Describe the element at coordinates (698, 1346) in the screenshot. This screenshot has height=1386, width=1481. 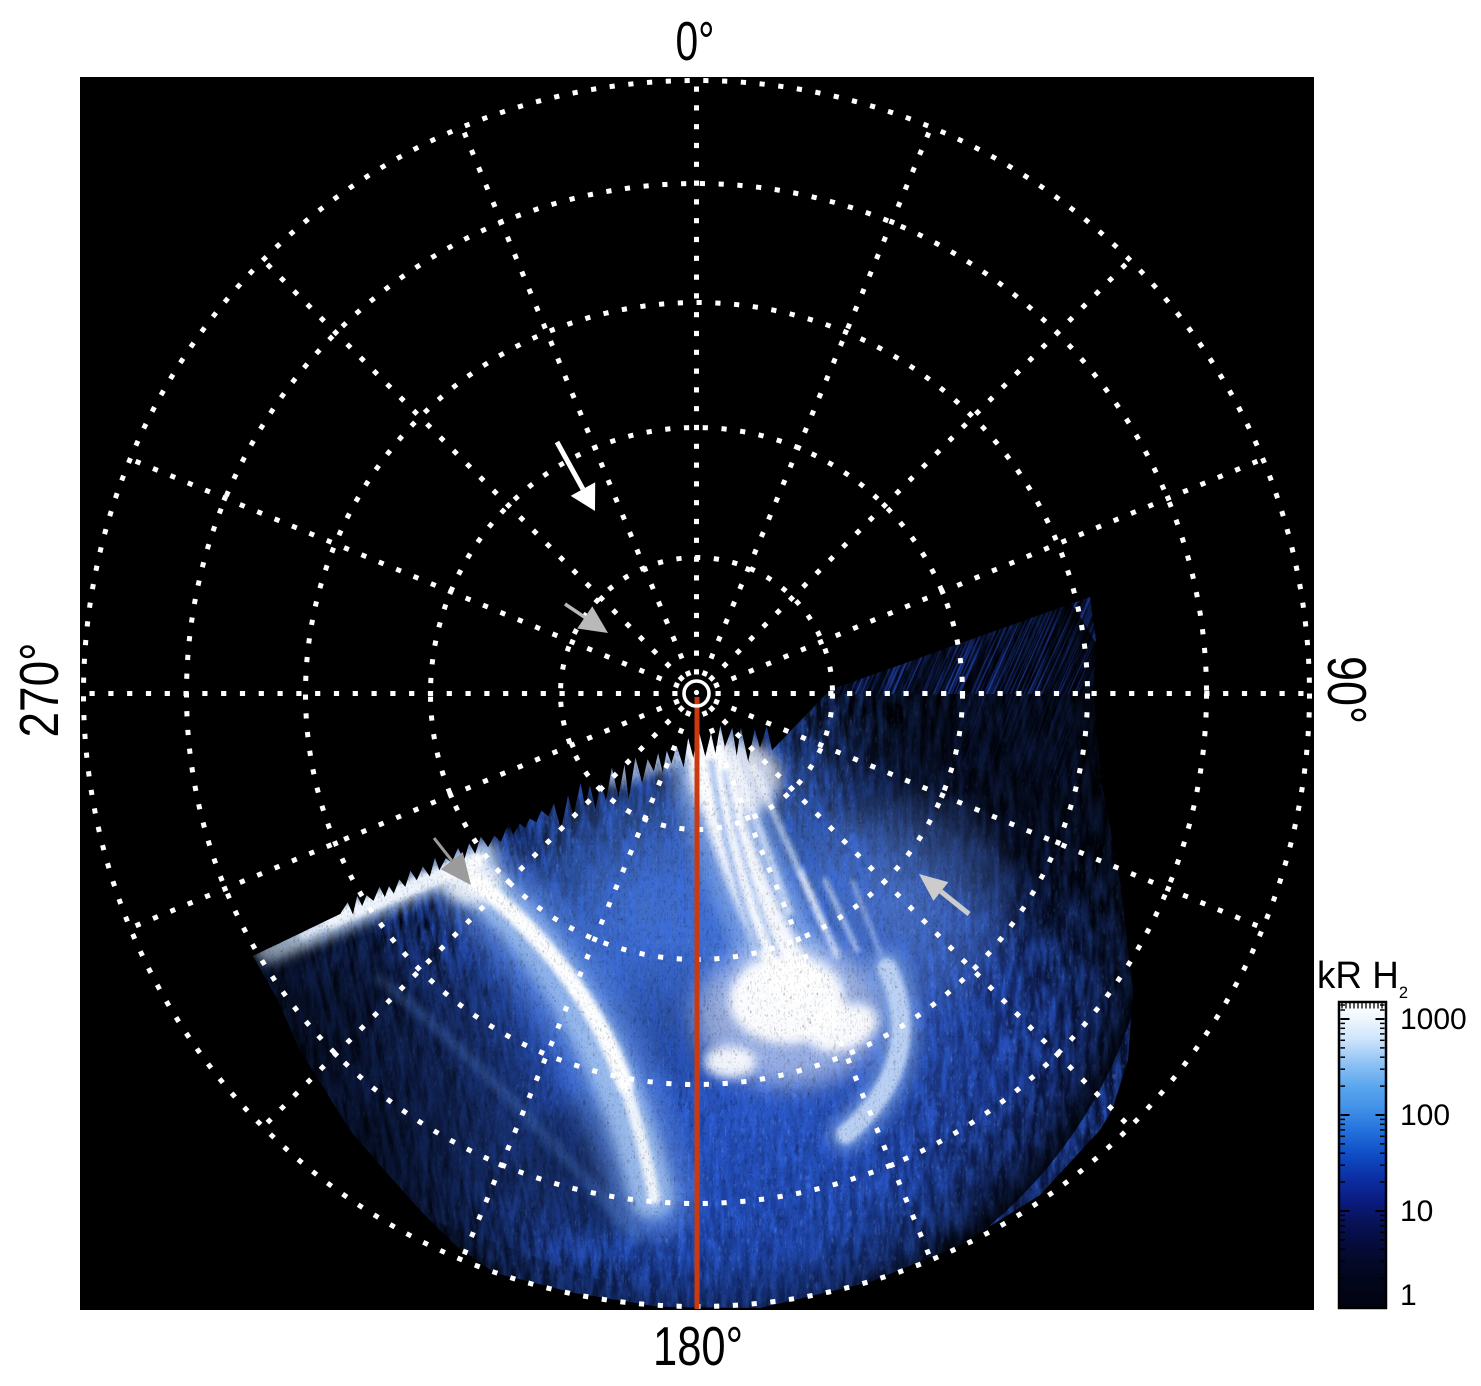
I see `svg-text: 180°` at that location.